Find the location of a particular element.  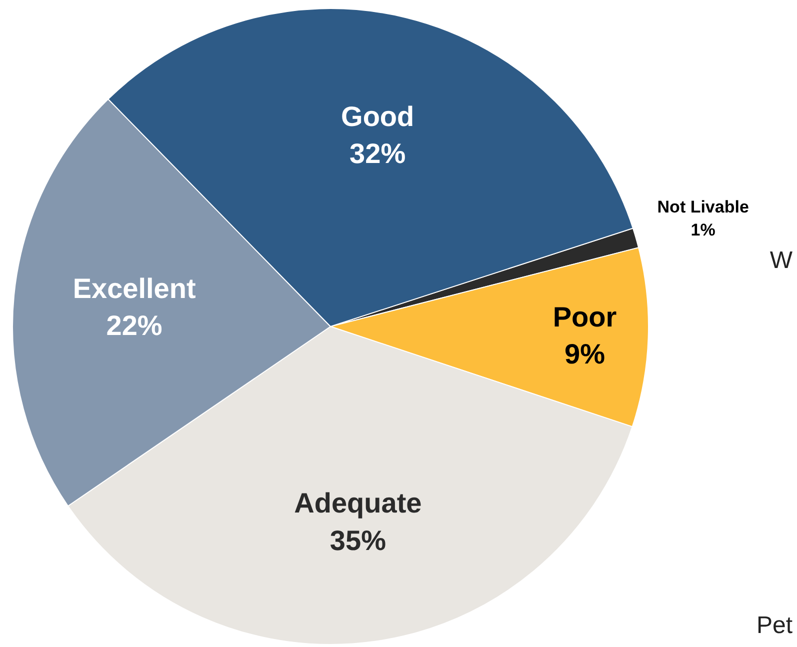

data-label: 32% is located at coordinates (378, 154).